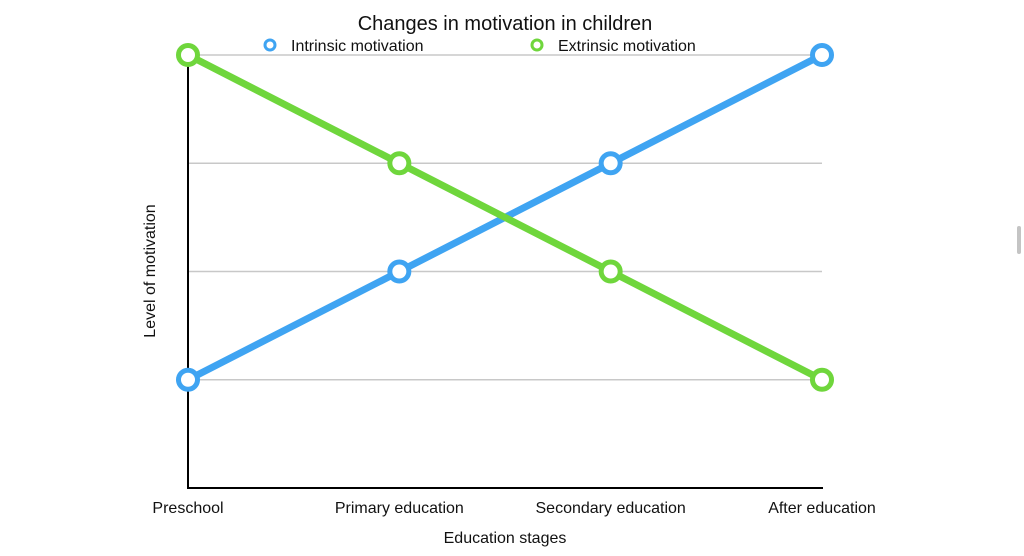 This screenshot has width=1024, height=556. What do you see at coordinates (187, 508) in the screenshot?
I see `x-tick-label: Preschool` at bounding box center [187, 508].